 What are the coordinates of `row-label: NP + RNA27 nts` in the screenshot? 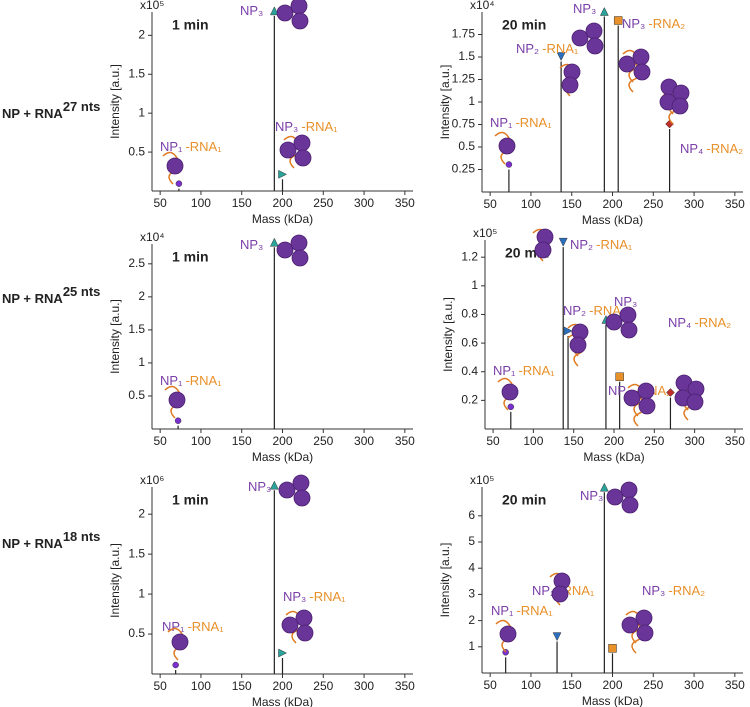 It's located at (51, 110).